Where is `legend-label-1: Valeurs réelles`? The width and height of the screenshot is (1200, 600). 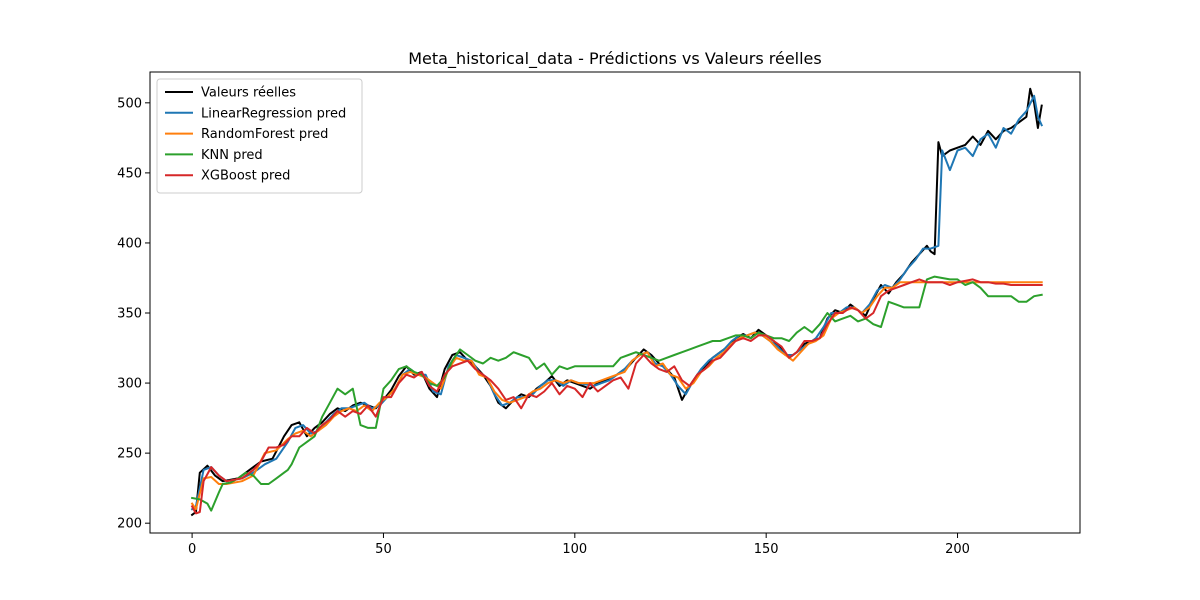 legend-label-1: Valeurs réelles is located at coordinates (248, 93).